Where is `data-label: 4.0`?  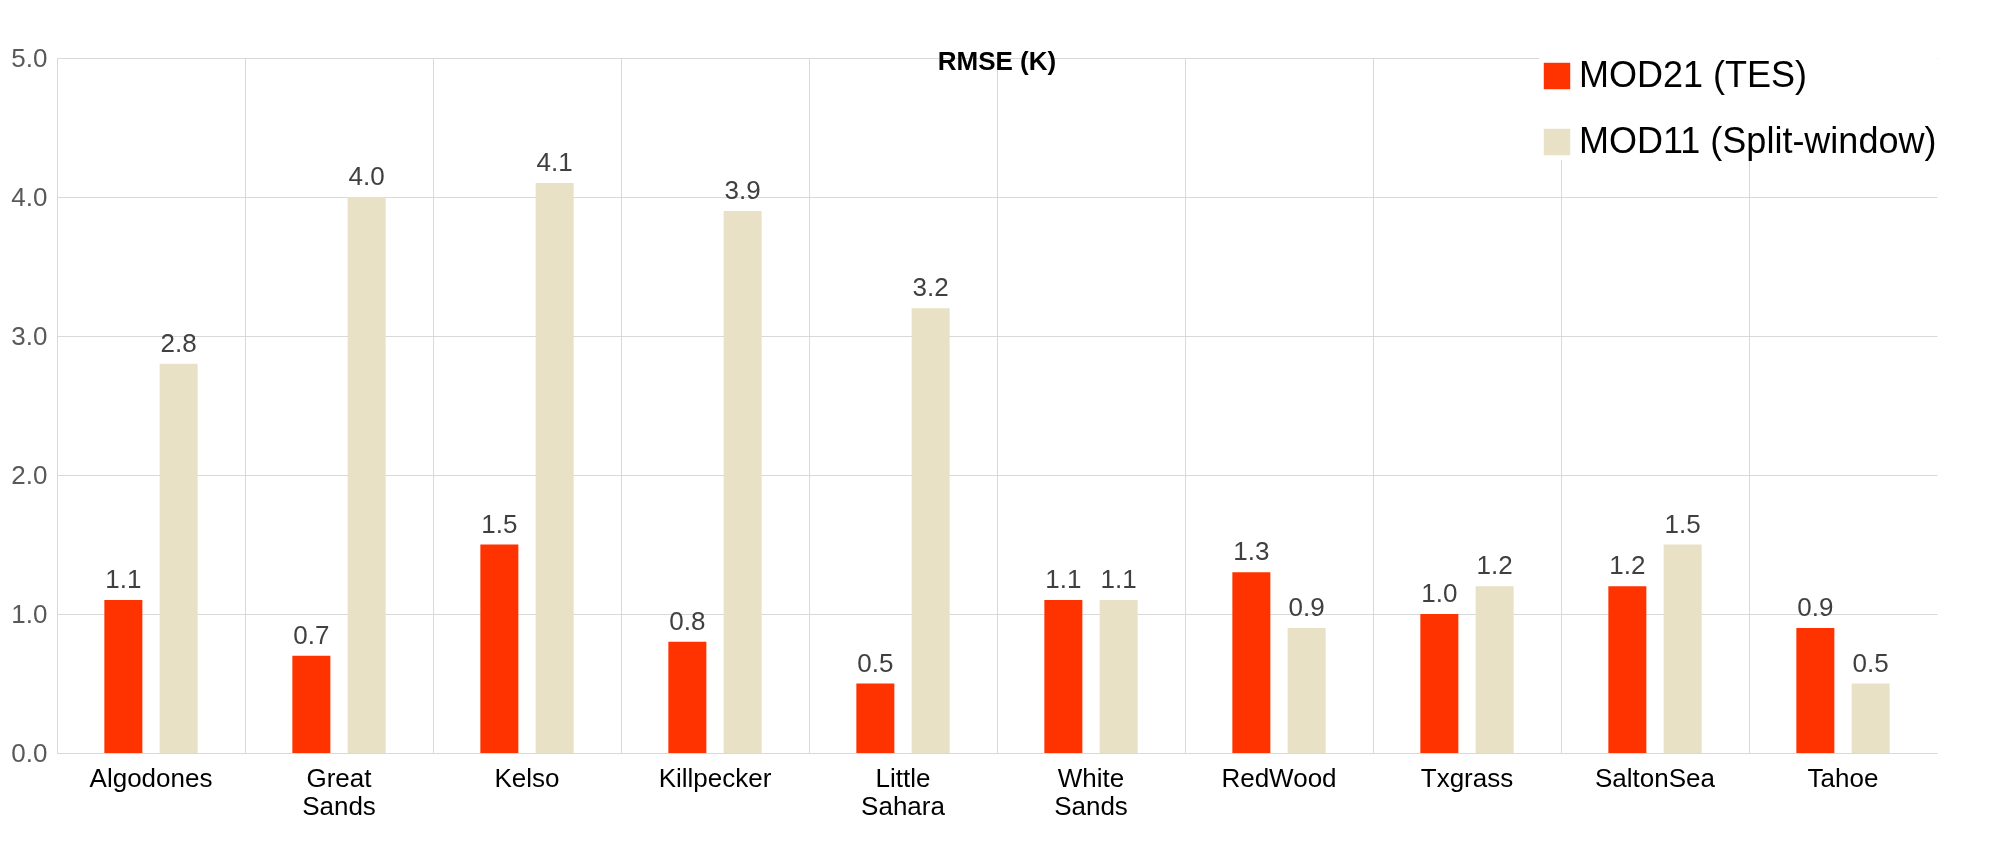 data-label: 4.0 is located at coordinates (366, 176).